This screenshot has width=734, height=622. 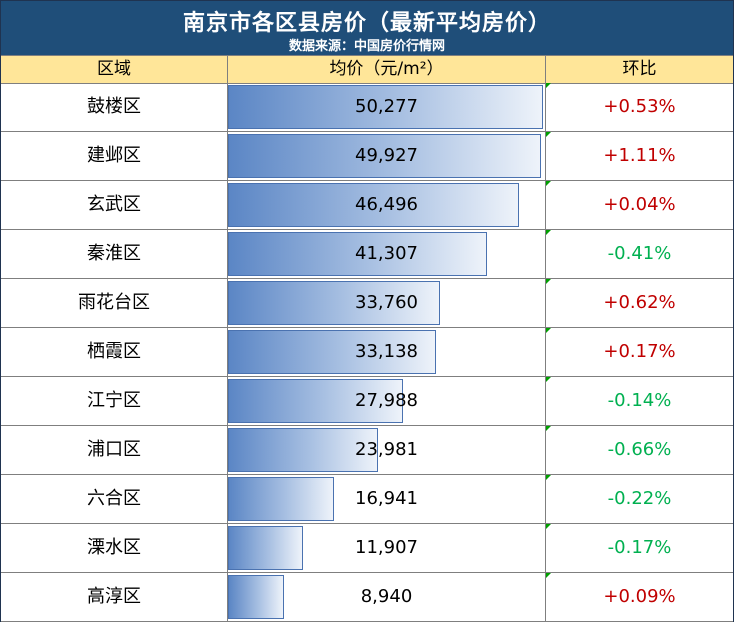 I want to click on region-name: 秦淮区, so click(x=114, y=254).